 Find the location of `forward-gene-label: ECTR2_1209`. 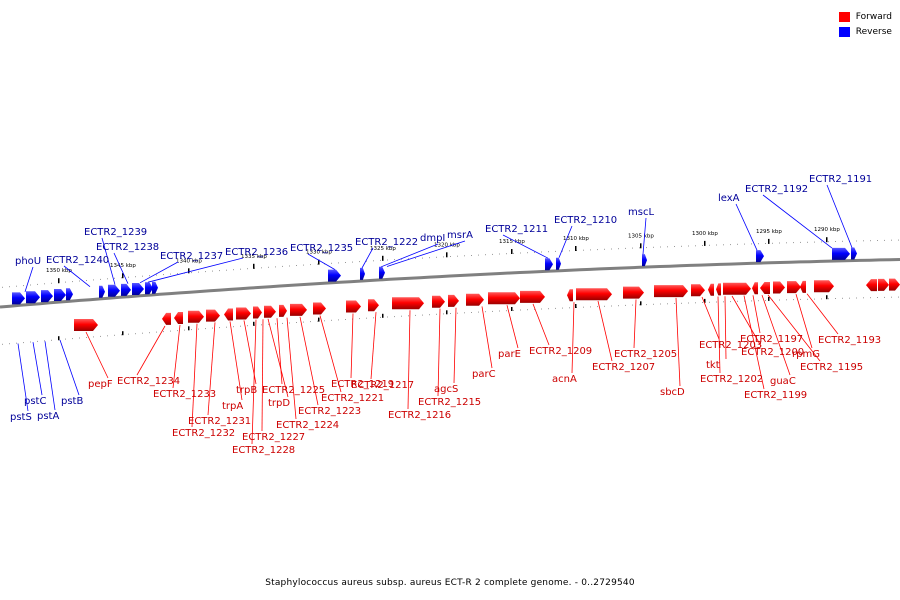

forward-gene-label: ECTR2_1209 is located at coordinates (560, 351).